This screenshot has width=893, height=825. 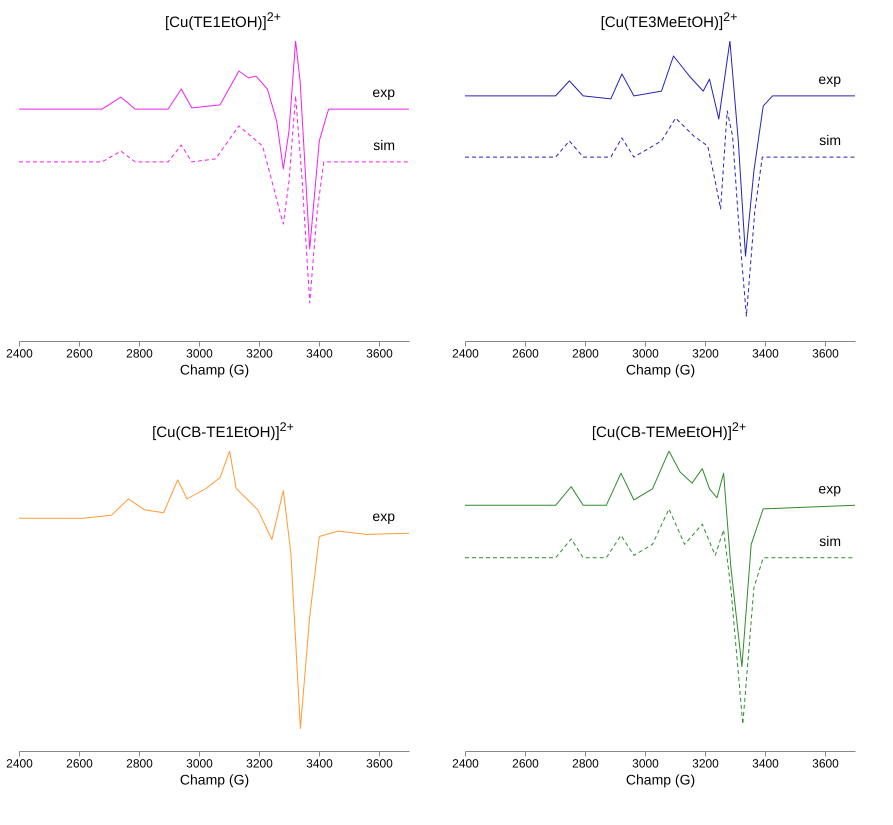 What do you see at coordinates (669, 431) in the screenshot?
I see `chart-title: [Cu(CB-TEMeEtOH)]$^{2+}$` at bounding box center [669, 431].